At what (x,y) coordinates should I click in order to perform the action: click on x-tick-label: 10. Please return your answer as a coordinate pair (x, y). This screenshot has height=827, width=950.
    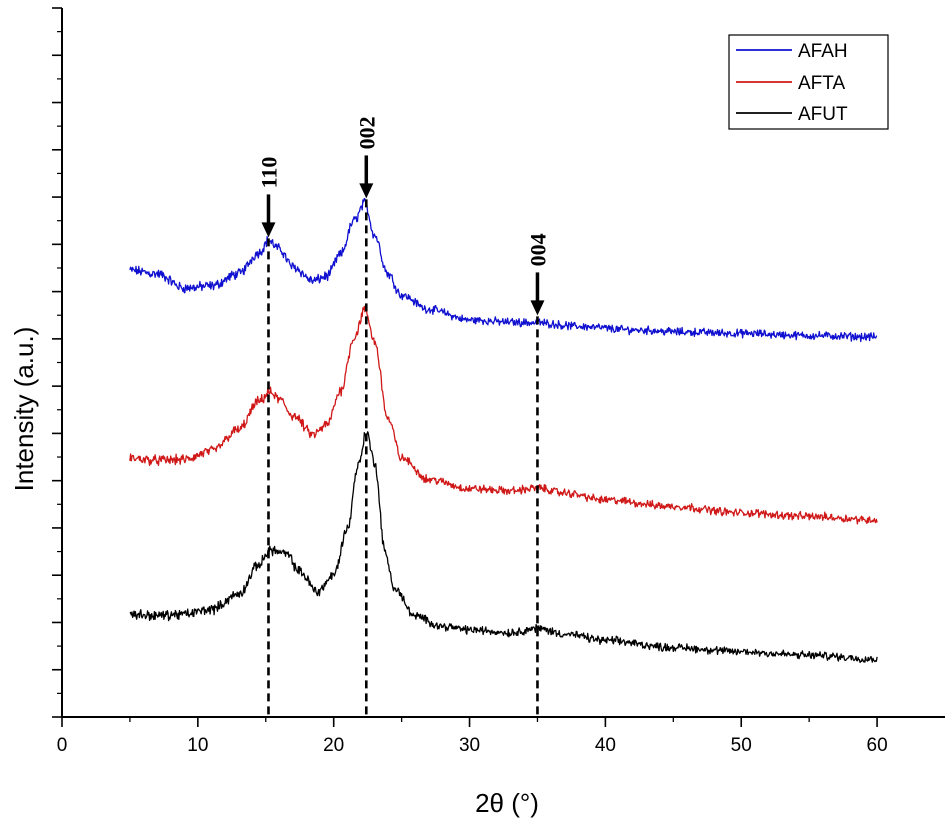
    Looking at the image, I should click on (197, 745).